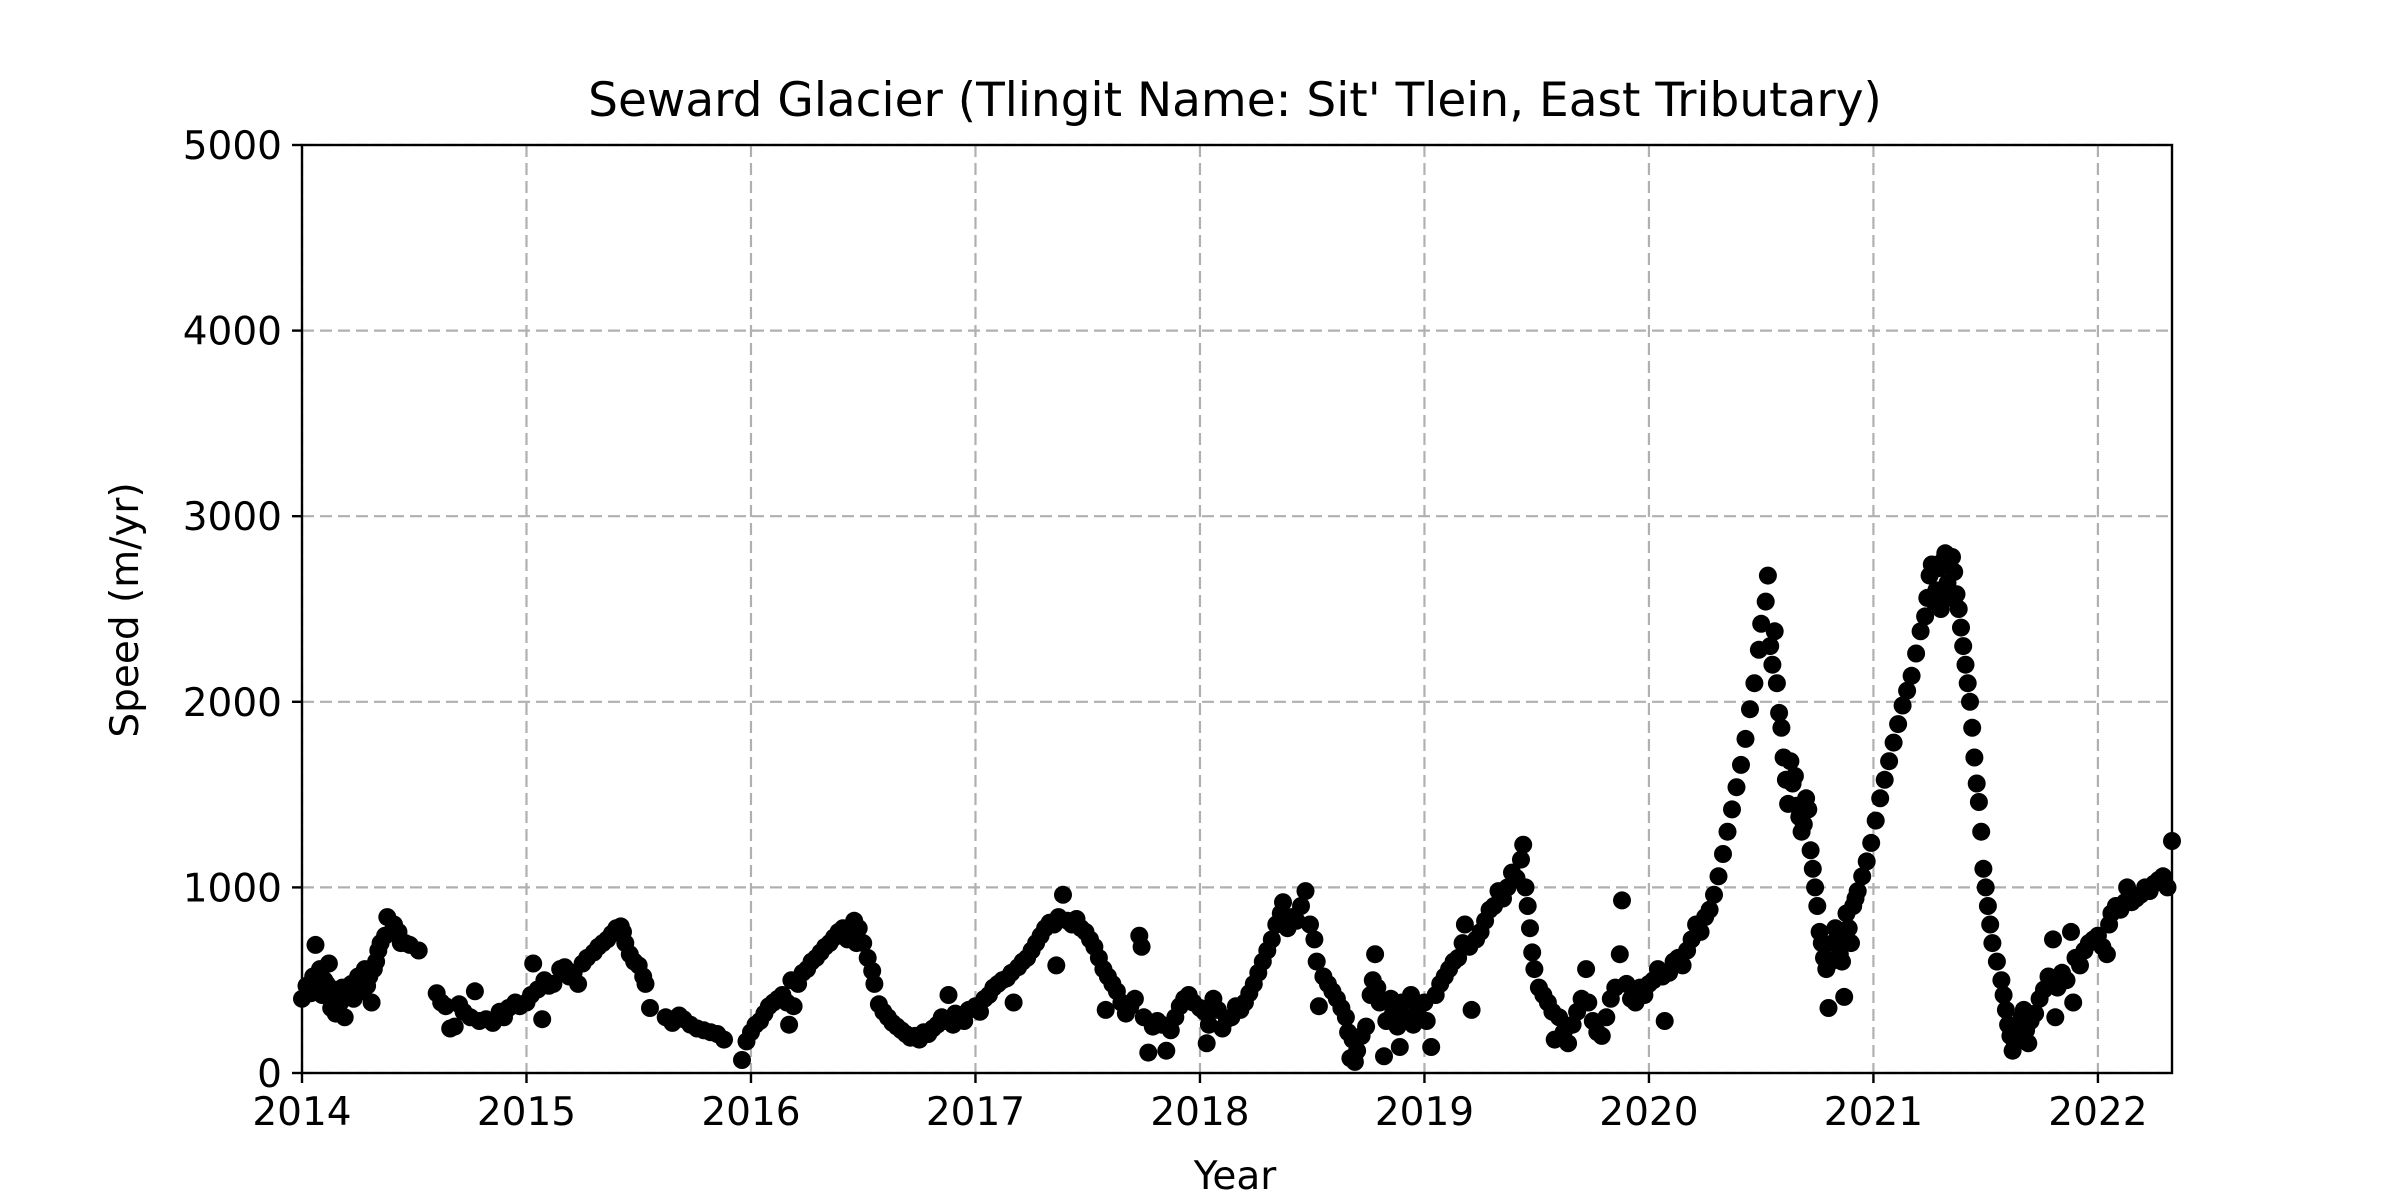 The height and width of the screenshot is (1200, 2400). I want to click on x-tick-label: 2018, so click(1199, 1112).